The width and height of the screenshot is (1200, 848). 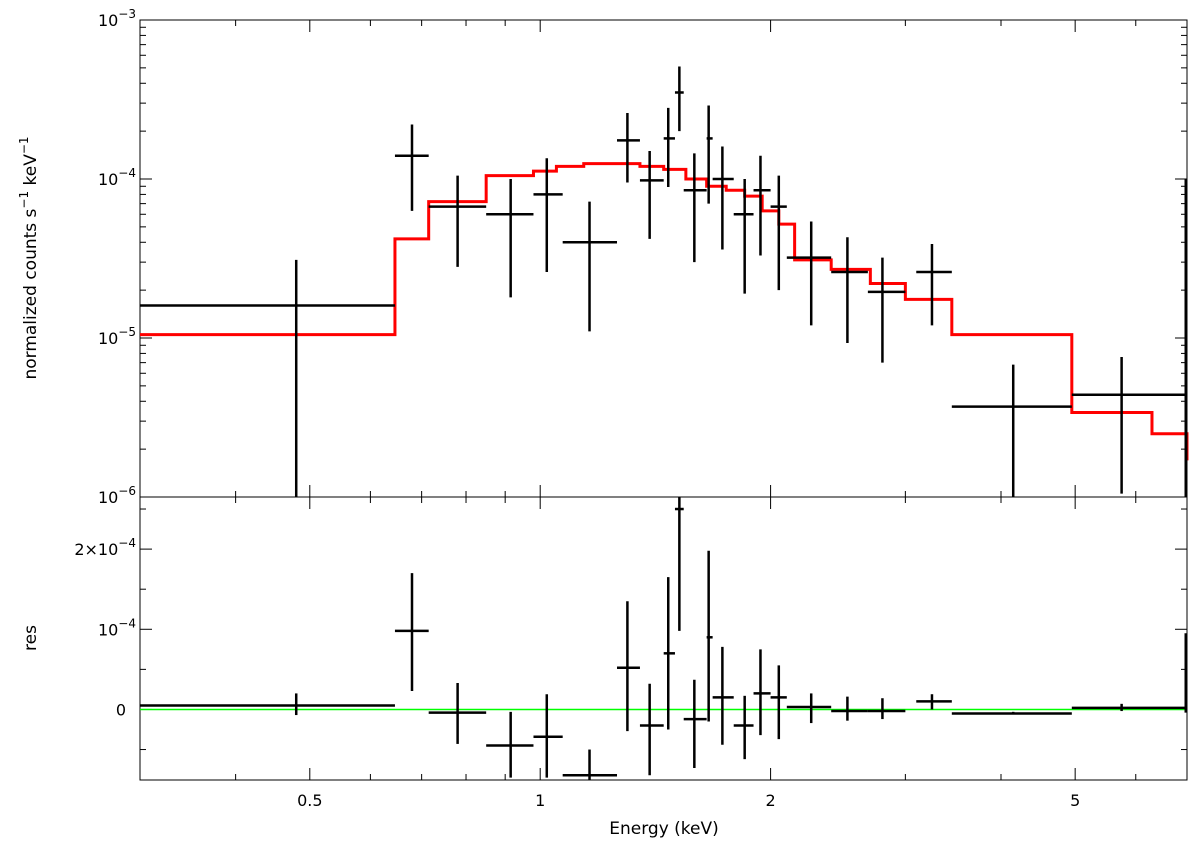 What do you see at coordinates (24, 200) in the screenshot?
I see `top-y-axis-label-exponent-1: −1` at bounding box center [24, 200].